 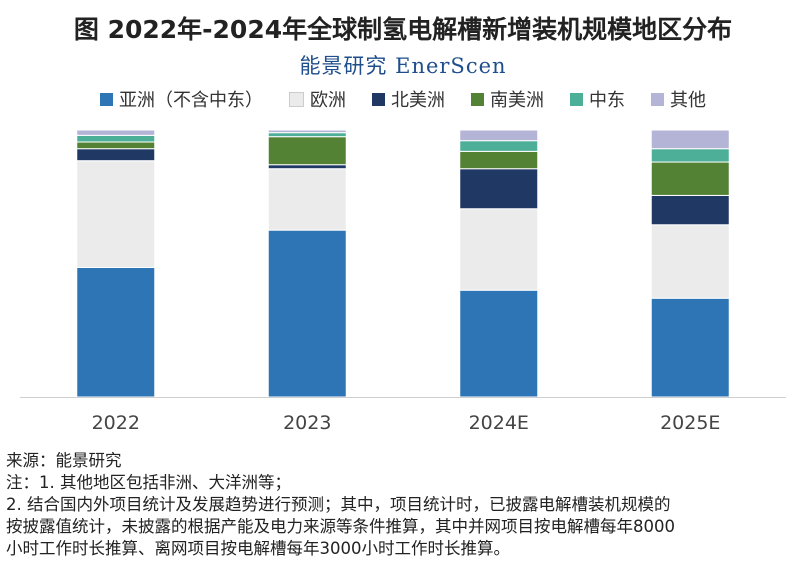 I want to click on source-note: 来源：能景研究, so click(x=64, y=460).